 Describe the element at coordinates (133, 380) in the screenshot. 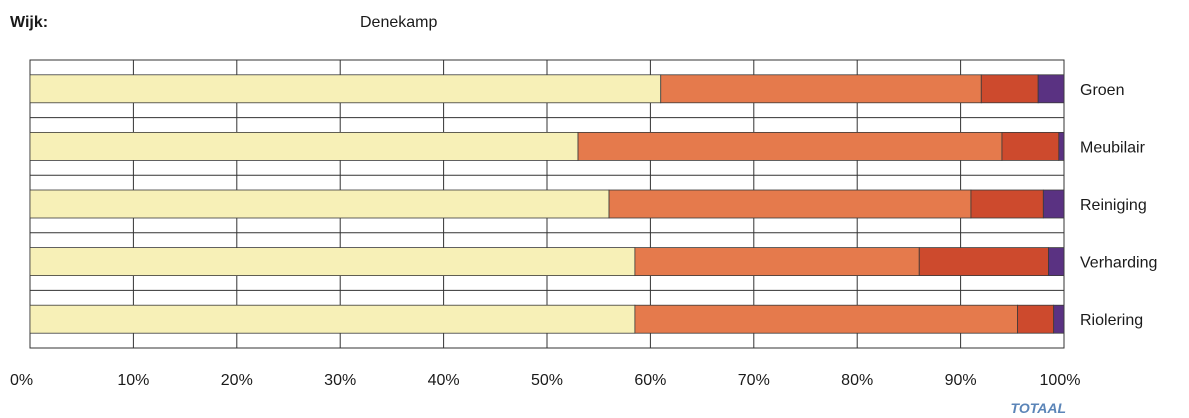

I see `x-tick-label: 10%` at that location.